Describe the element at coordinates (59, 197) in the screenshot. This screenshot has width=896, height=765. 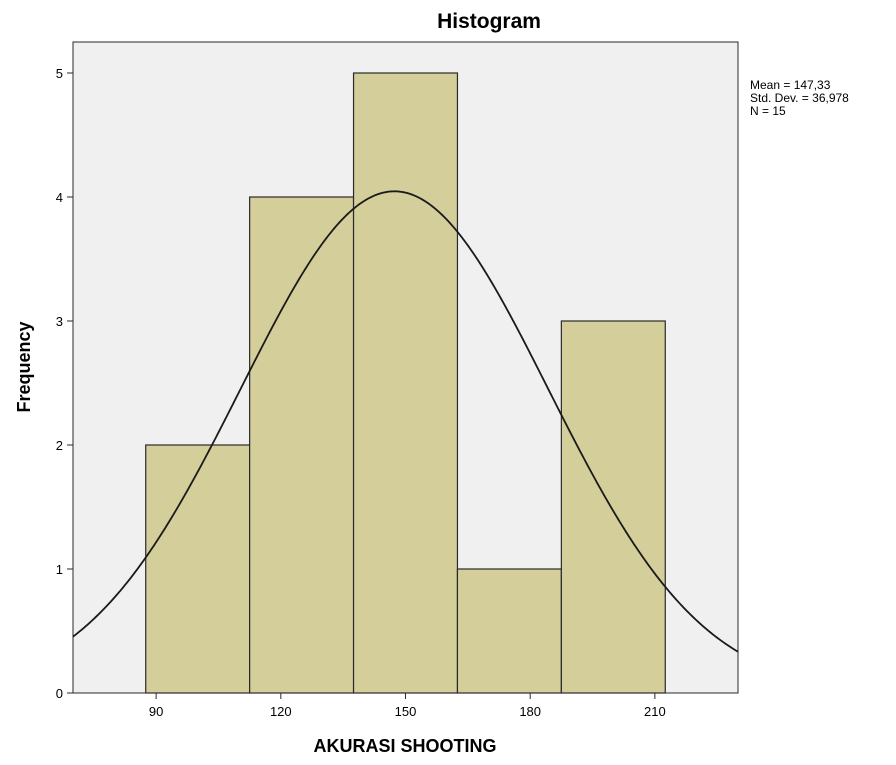
I see `y-tick-label: 4` at that location.